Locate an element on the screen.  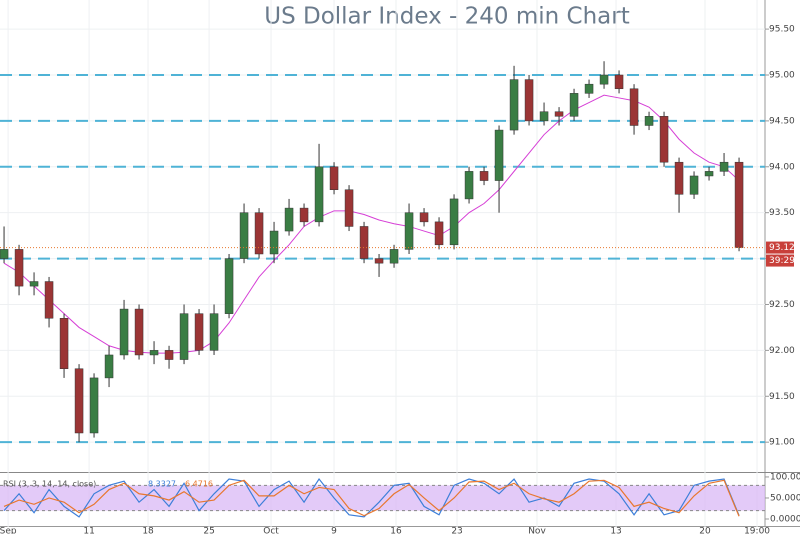
y-tick-label: 91.00 is located at coordinates (782, 443).